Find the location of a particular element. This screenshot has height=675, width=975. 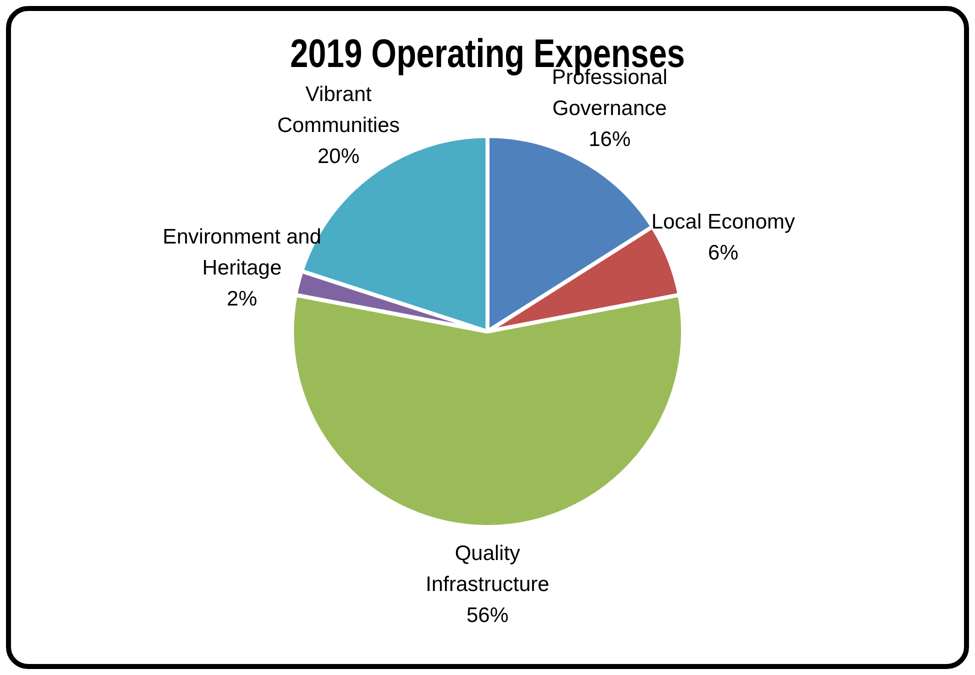

slice-label: Vibrant Communities is located at coordinates (338, 110).